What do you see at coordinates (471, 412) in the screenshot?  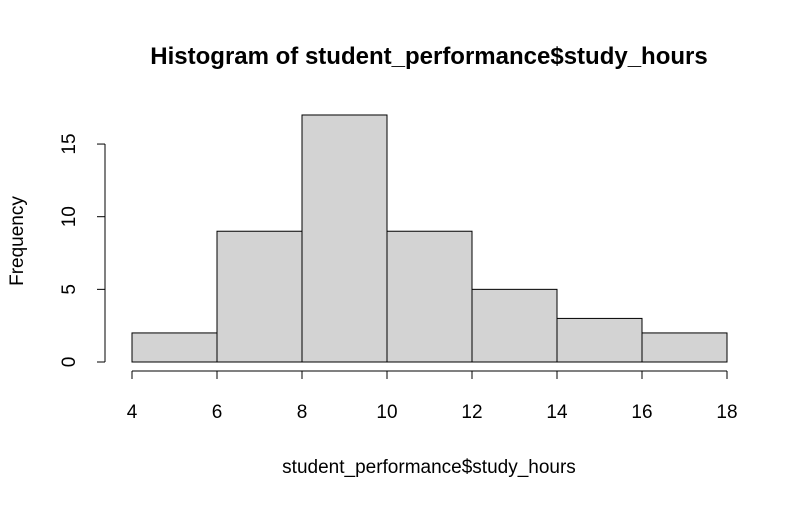 I see `x-tick-label-12: 12` at bounding box center [471, 412].